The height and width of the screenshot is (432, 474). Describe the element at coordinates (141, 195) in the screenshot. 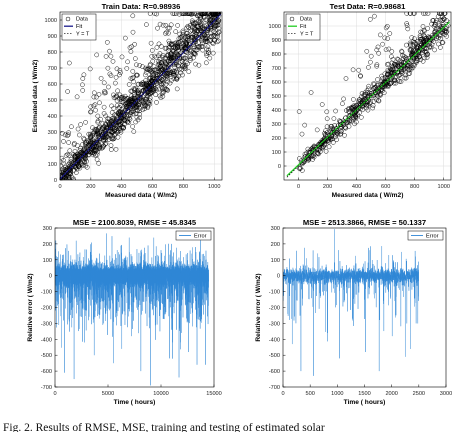

I see `x-axis-label: Measured data ( W/m2)` at that location.